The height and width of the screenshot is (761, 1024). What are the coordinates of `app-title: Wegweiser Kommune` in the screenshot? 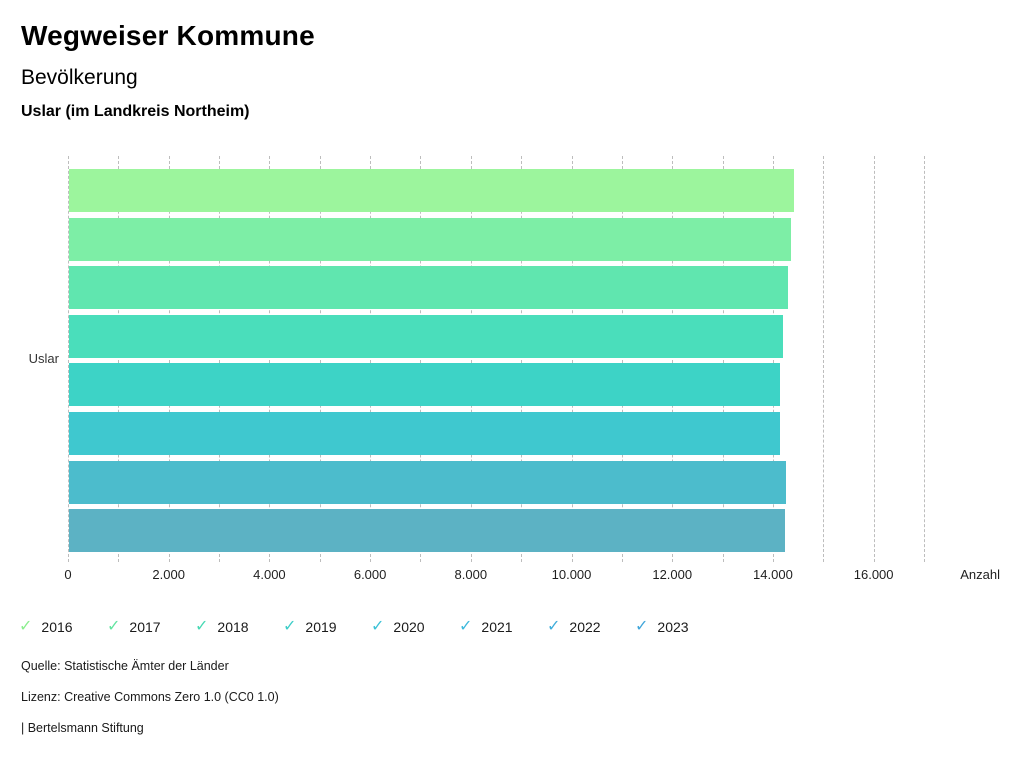 It's located at (168, 35).